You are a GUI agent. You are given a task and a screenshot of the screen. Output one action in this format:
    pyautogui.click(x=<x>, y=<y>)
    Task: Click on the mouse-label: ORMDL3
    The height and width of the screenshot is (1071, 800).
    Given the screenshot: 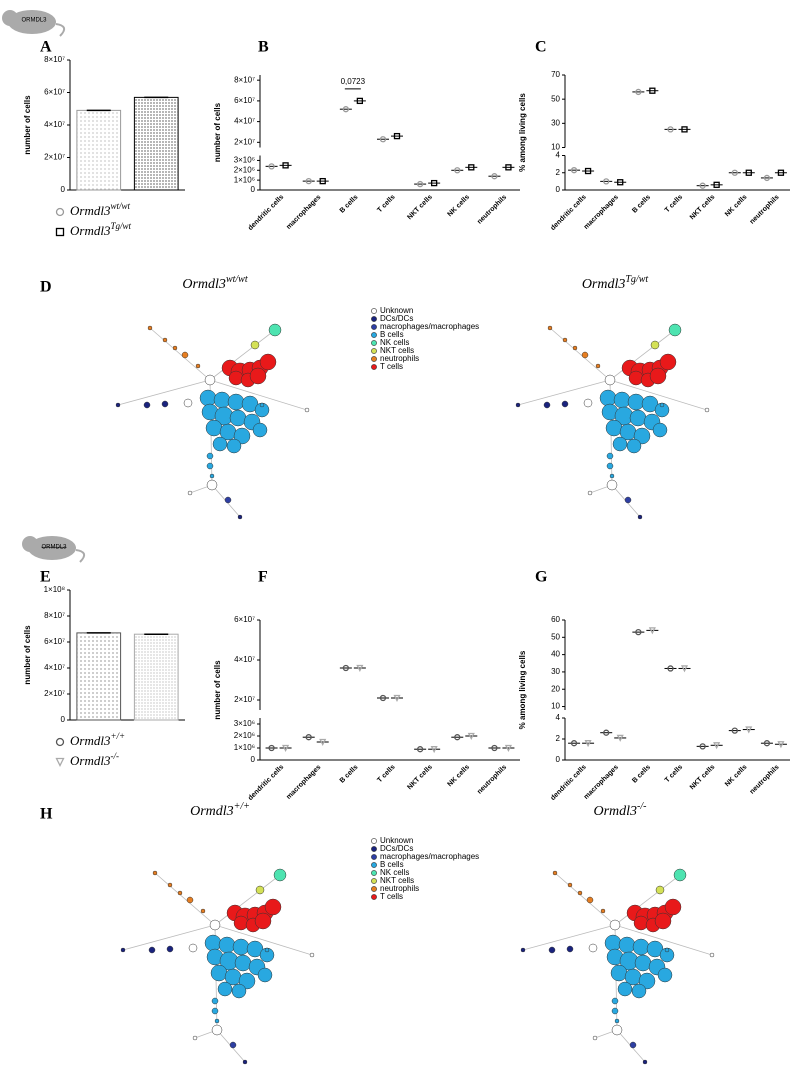 What is the action you would take?
    pyautogui.click(x=54, y=548)
    